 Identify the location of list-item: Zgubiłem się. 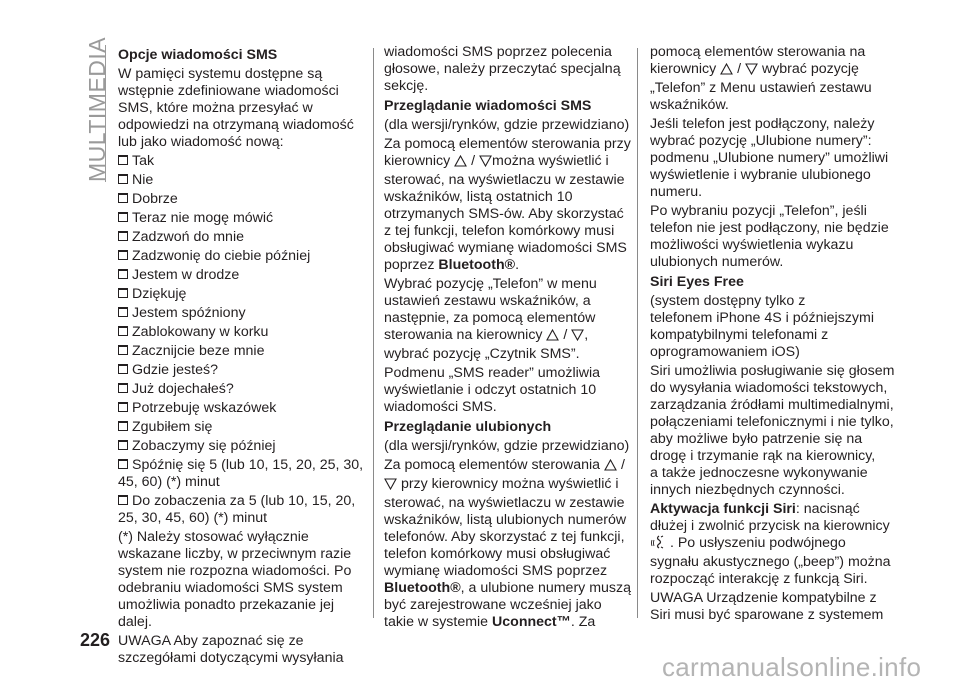
(243, 427).